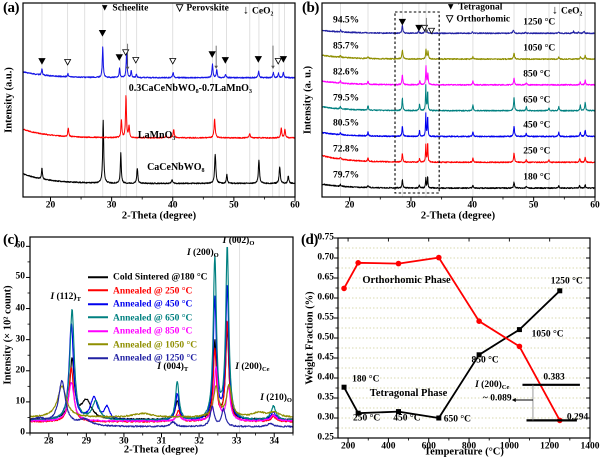 This screenshot has width=600, height=462. Describe the element at coordinates (8, 335) in the screenshot. I see `panel-c-y-axis-title: Intensity (× 10² count)` at that location.